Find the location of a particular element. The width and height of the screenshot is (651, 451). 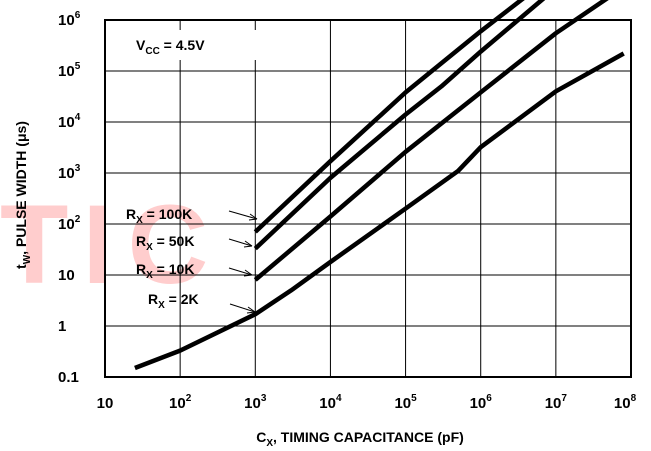

vcc-annotation: VCC = 4.5V is located at coordinates (170, 47).